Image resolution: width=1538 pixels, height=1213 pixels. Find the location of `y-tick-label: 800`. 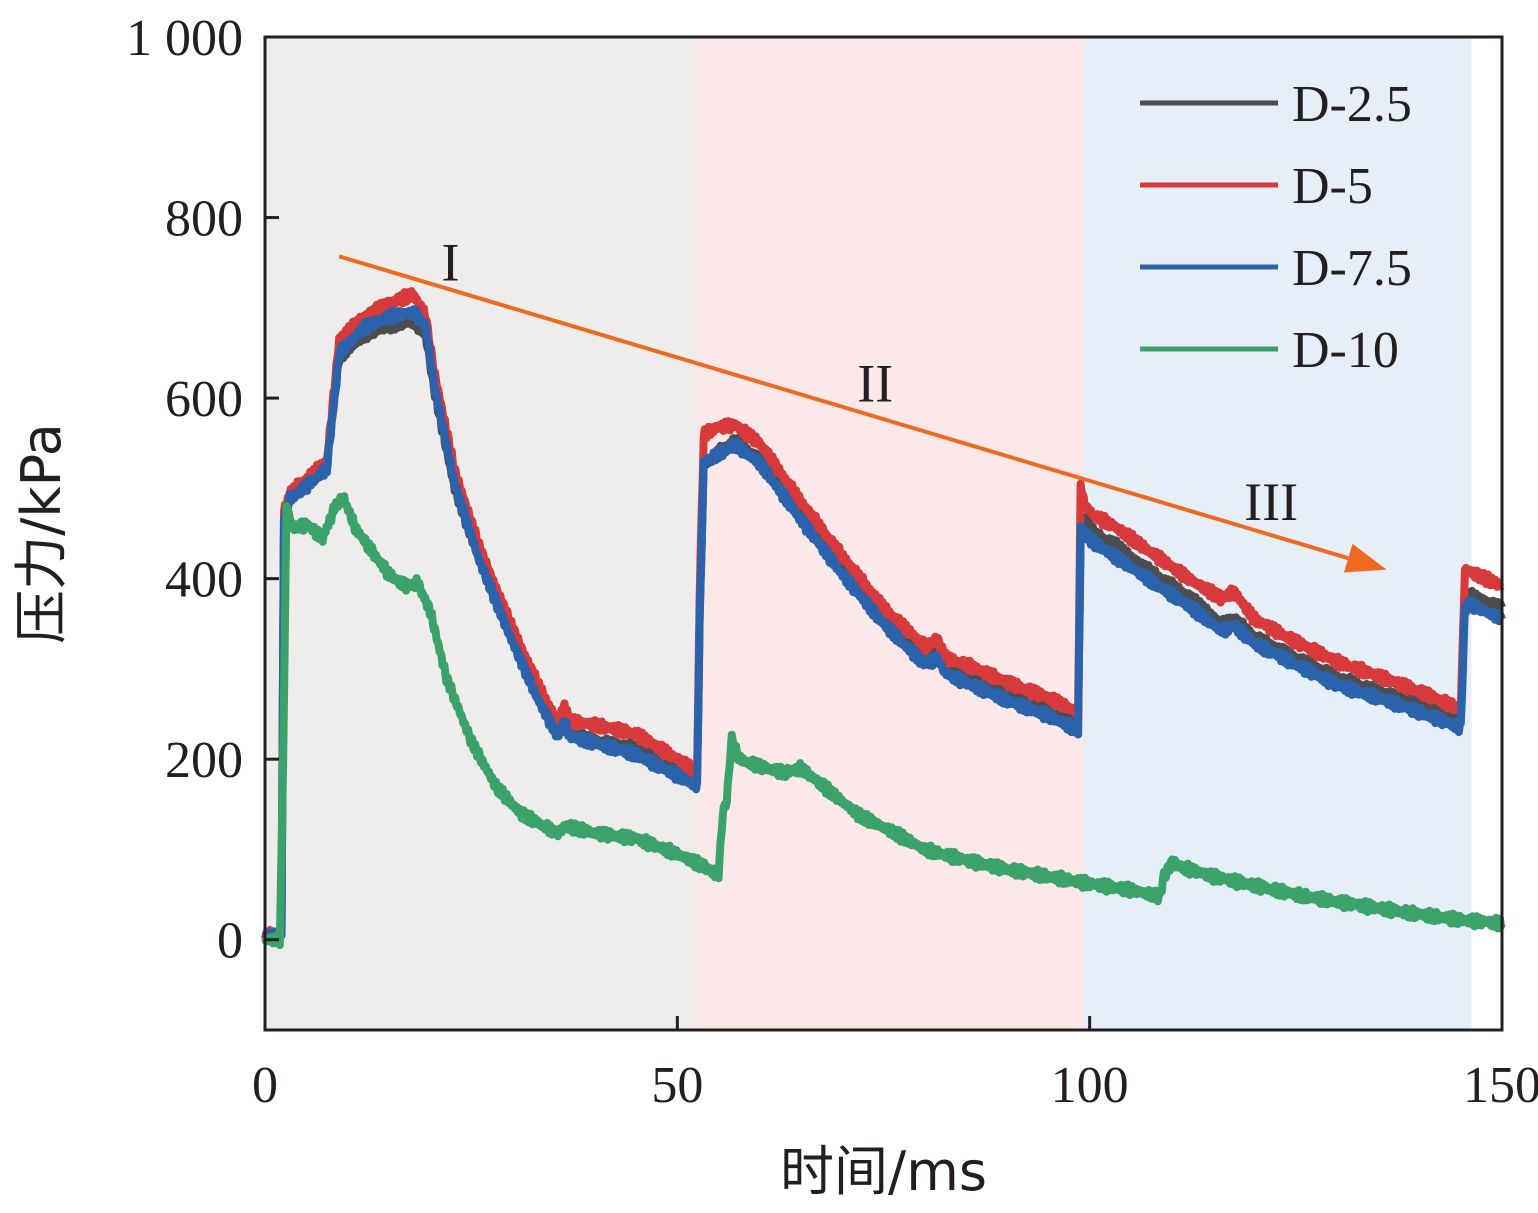

y-tick-label: 800 is located at coordinates (204, 219).